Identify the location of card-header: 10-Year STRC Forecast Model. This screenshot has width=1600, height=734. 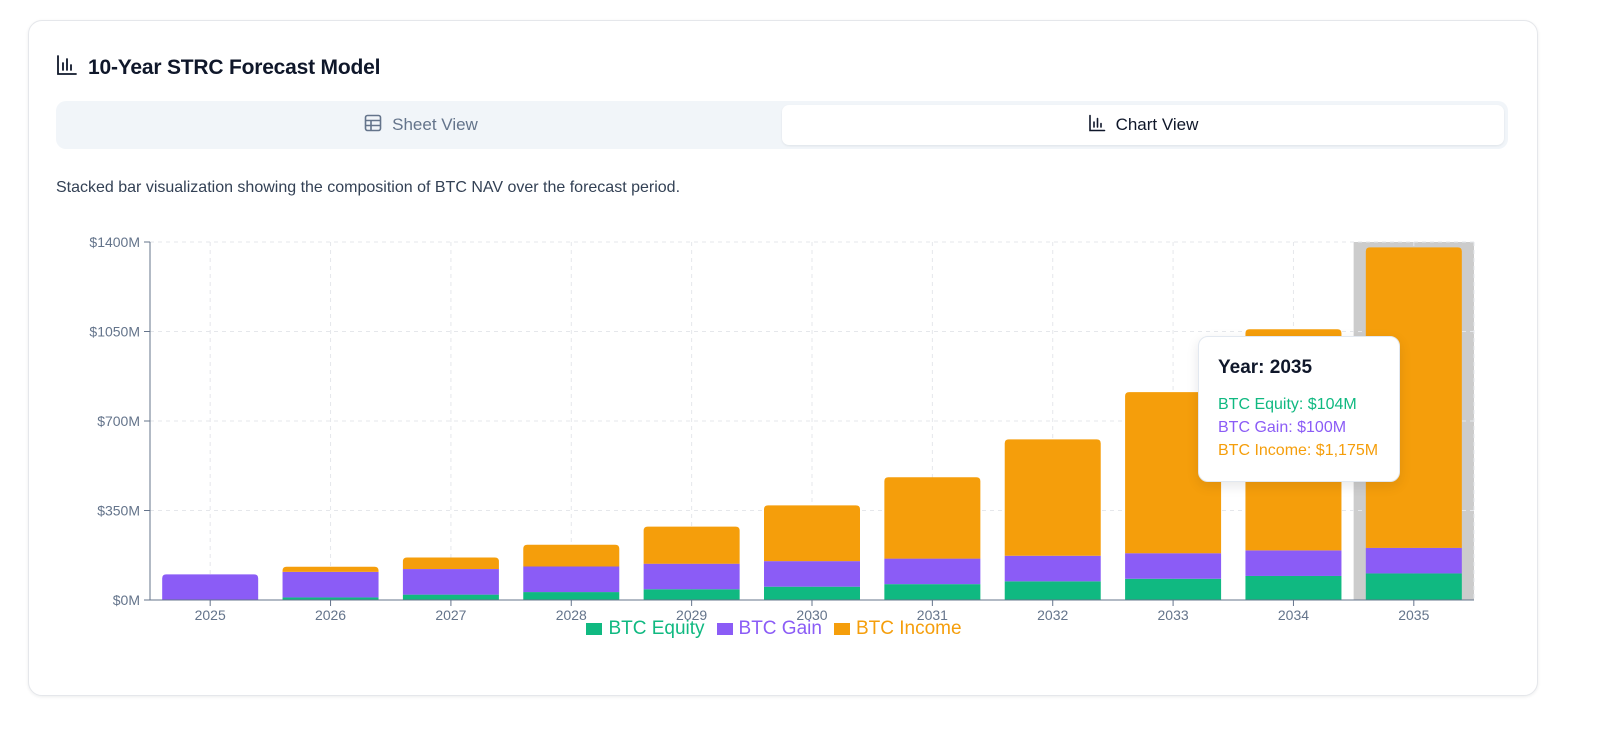
(218, 67).